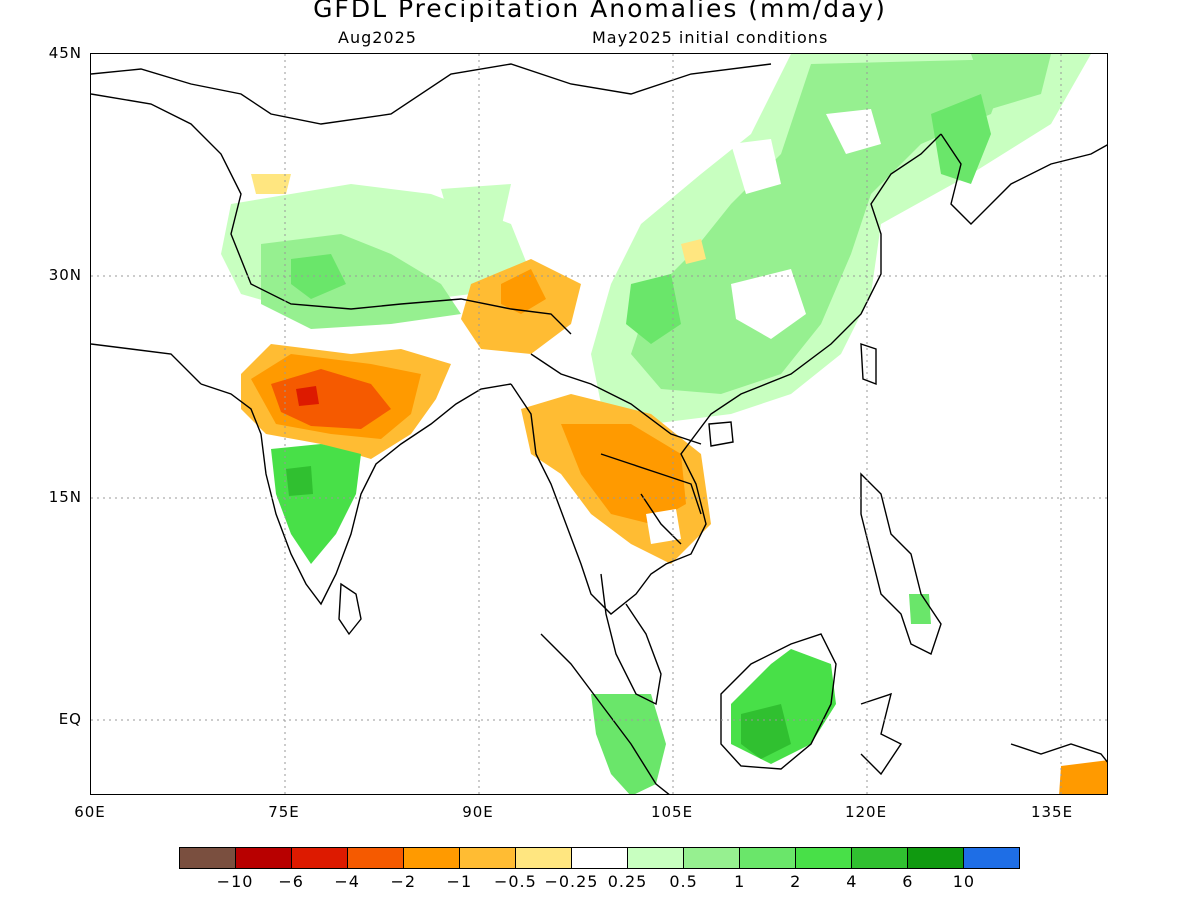 The image size is (1200, 900). Describe the element at coordinates (901, 563) in the screenshot. I see `coastline-philippines` at that location.